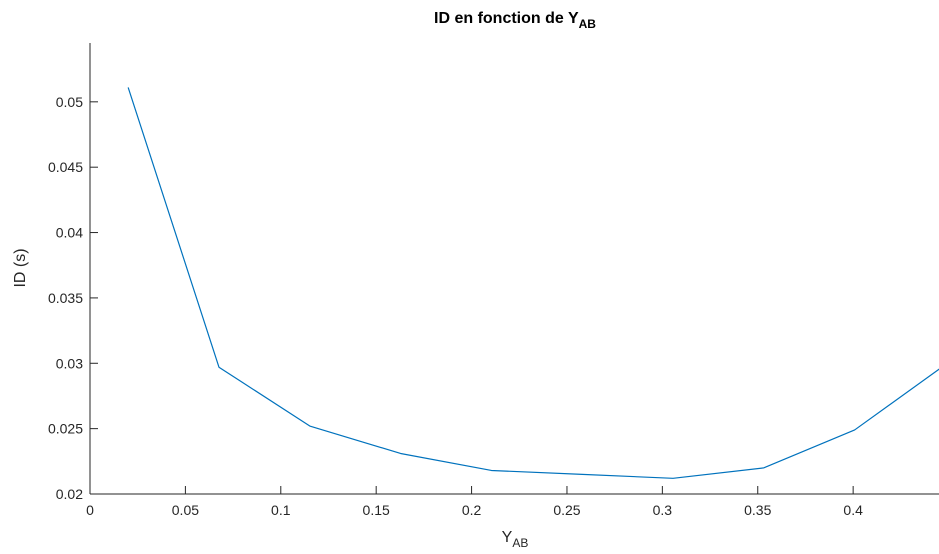 The image size is (939, 554). I want to click on chart-title-subscript: AB, so click(588, 24).